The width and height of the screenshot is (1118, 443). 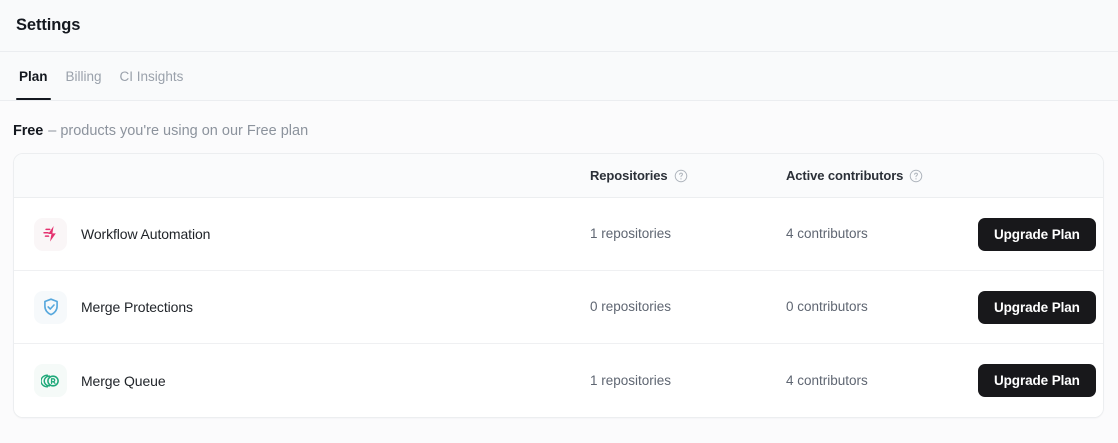 I want to click on tab-billing: Billing, so click(x=84, y=76).